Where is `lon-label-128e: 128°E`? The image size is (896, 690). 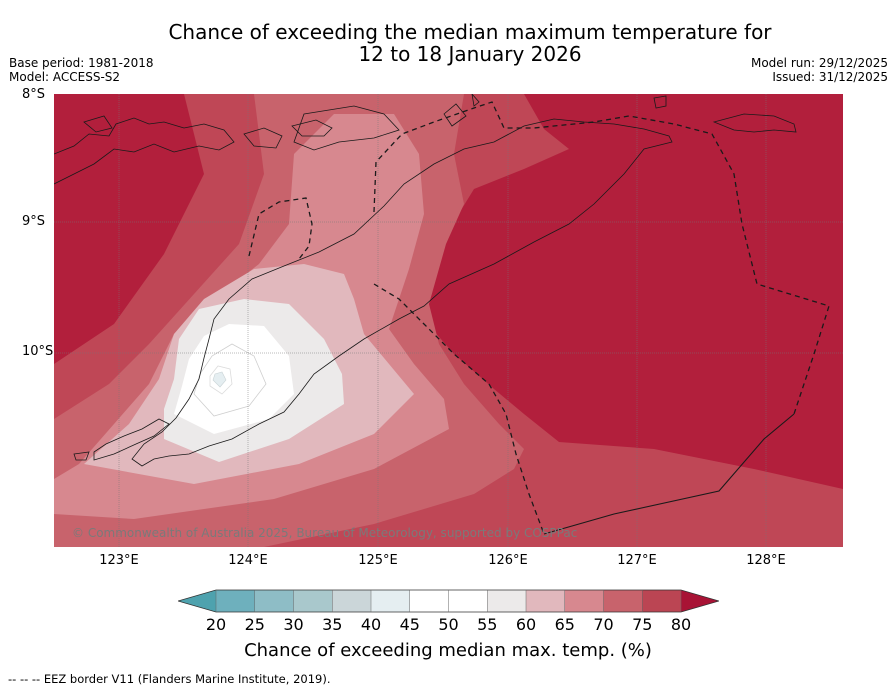
lon-label-128e: 128°E is located at coordinates (766, 560).